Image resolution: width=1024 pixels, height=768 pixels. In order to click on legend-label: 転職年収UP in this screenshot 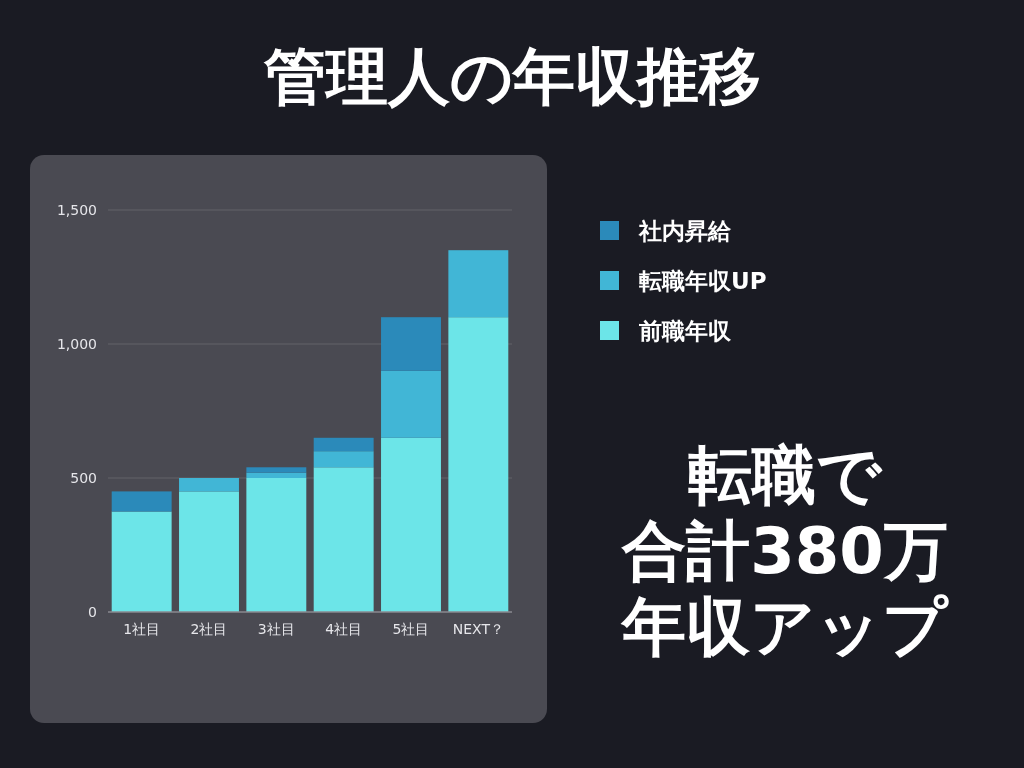, I will do `click(703, 281)`.